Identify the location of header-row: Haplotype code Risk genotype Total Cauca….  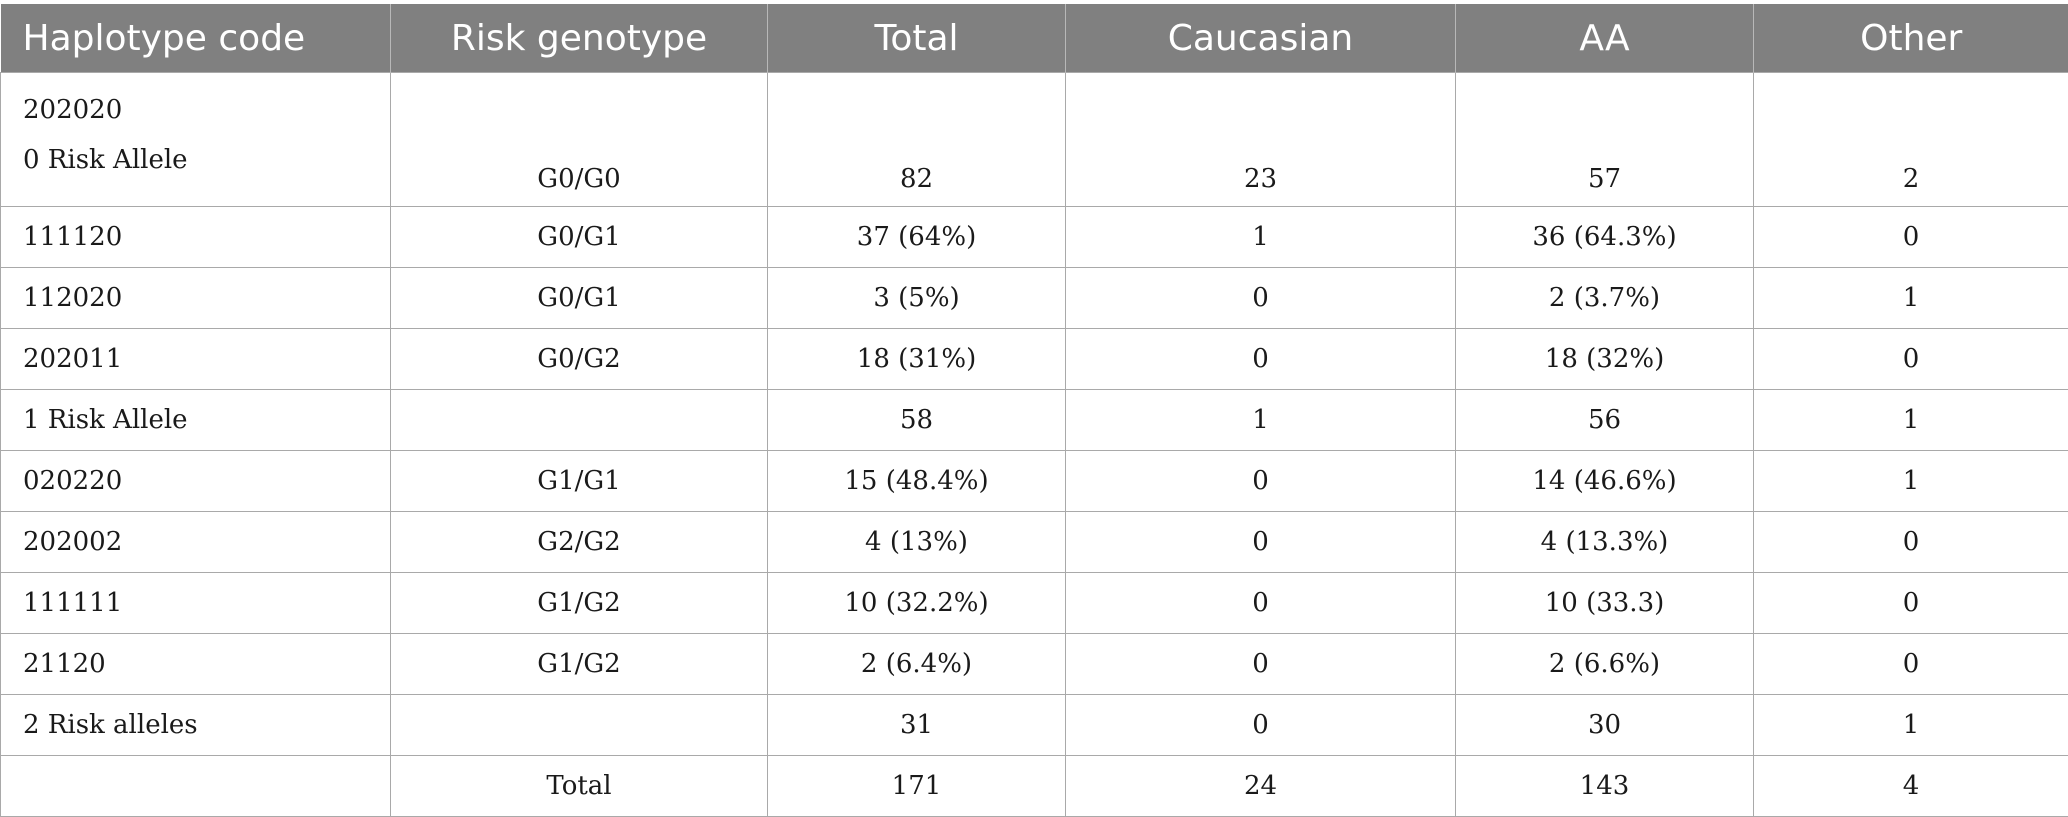
(1034, 38).